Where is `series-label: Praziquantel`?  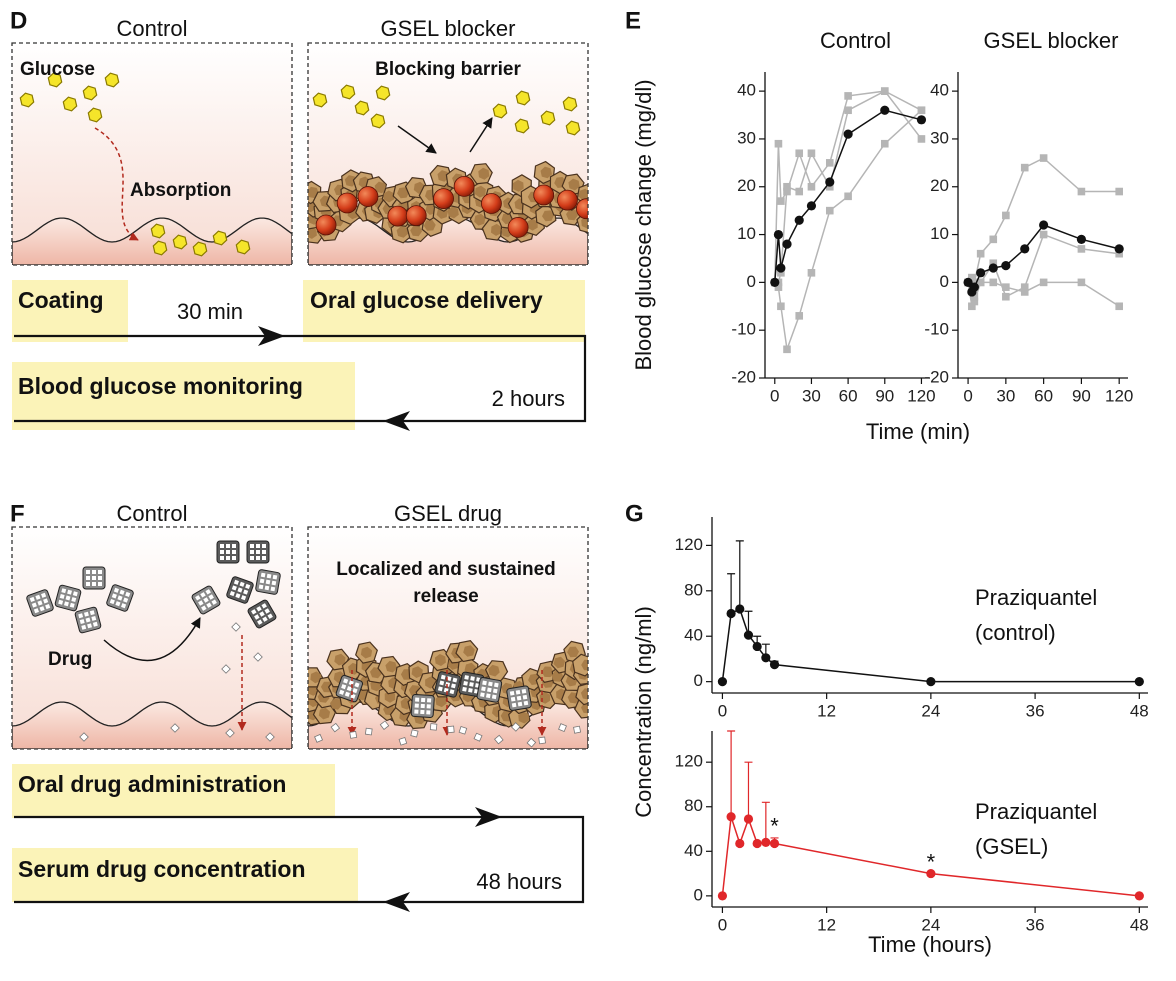
series-label: Praziquantel is located at coordinates (1036, 597).